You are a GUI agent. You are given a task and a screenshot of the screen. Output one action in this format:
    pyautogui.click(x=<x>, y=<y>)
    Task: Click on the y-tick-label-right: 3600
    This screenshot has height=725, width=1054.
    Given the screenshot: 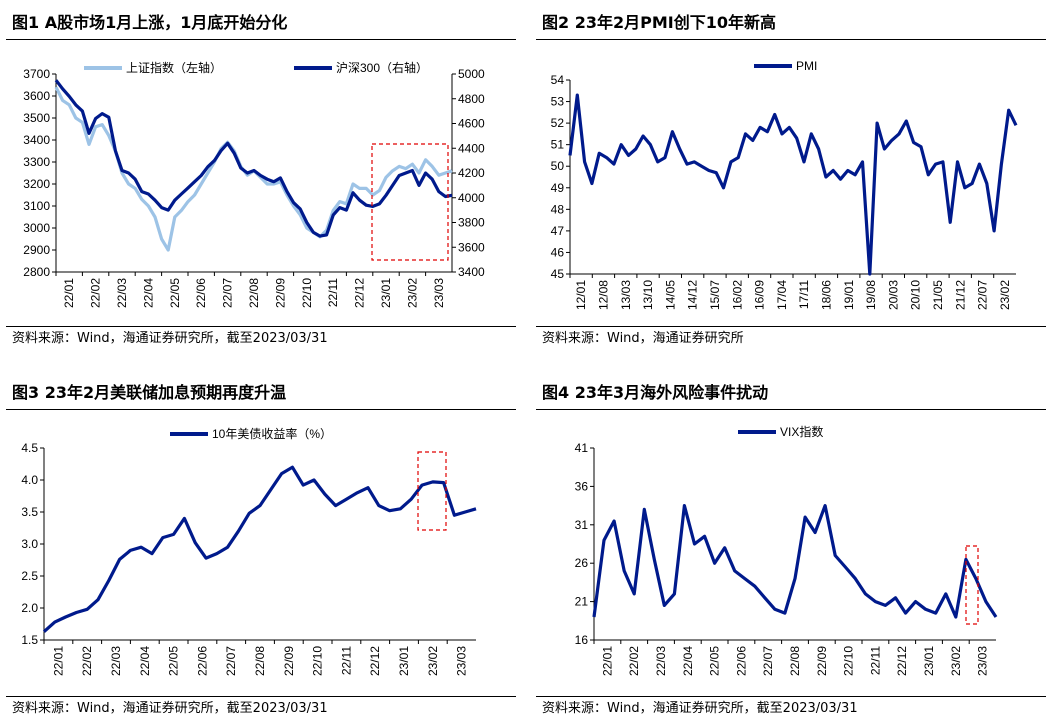 What is the action you would take?
    pyautogui.click(x=471, y=247)
    